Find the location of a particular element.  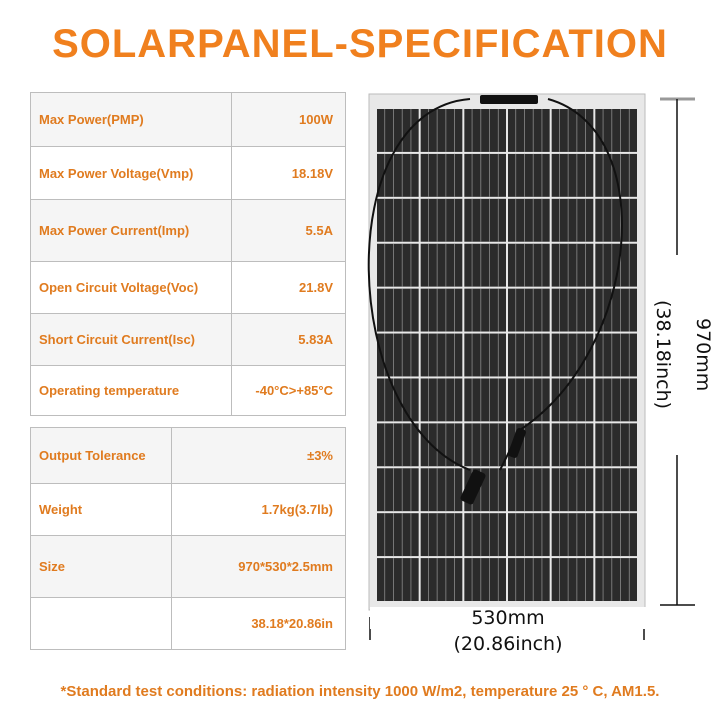

spec-value: 5.83A is located at coordinates (288, 339).